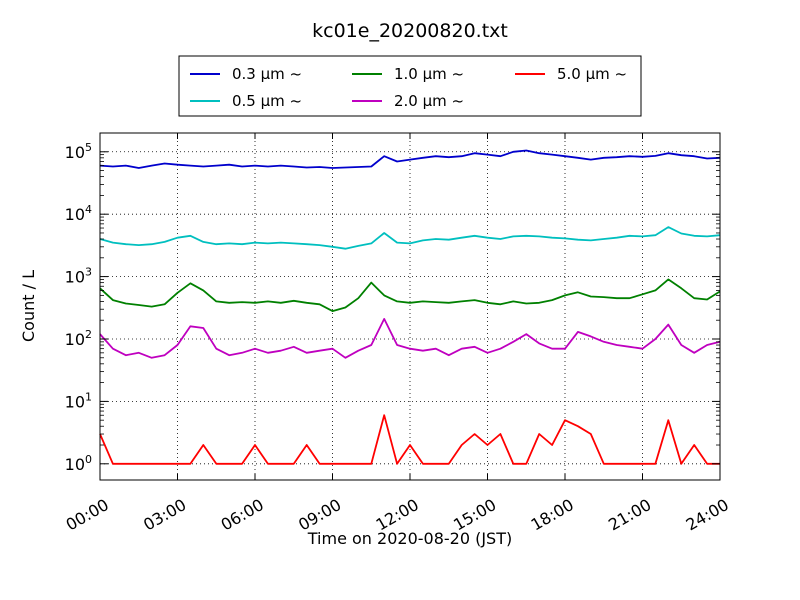  Describe the element at coordinates (78, 463) in the screenshot. I see `y-tick-label: 10⁰` at that location.